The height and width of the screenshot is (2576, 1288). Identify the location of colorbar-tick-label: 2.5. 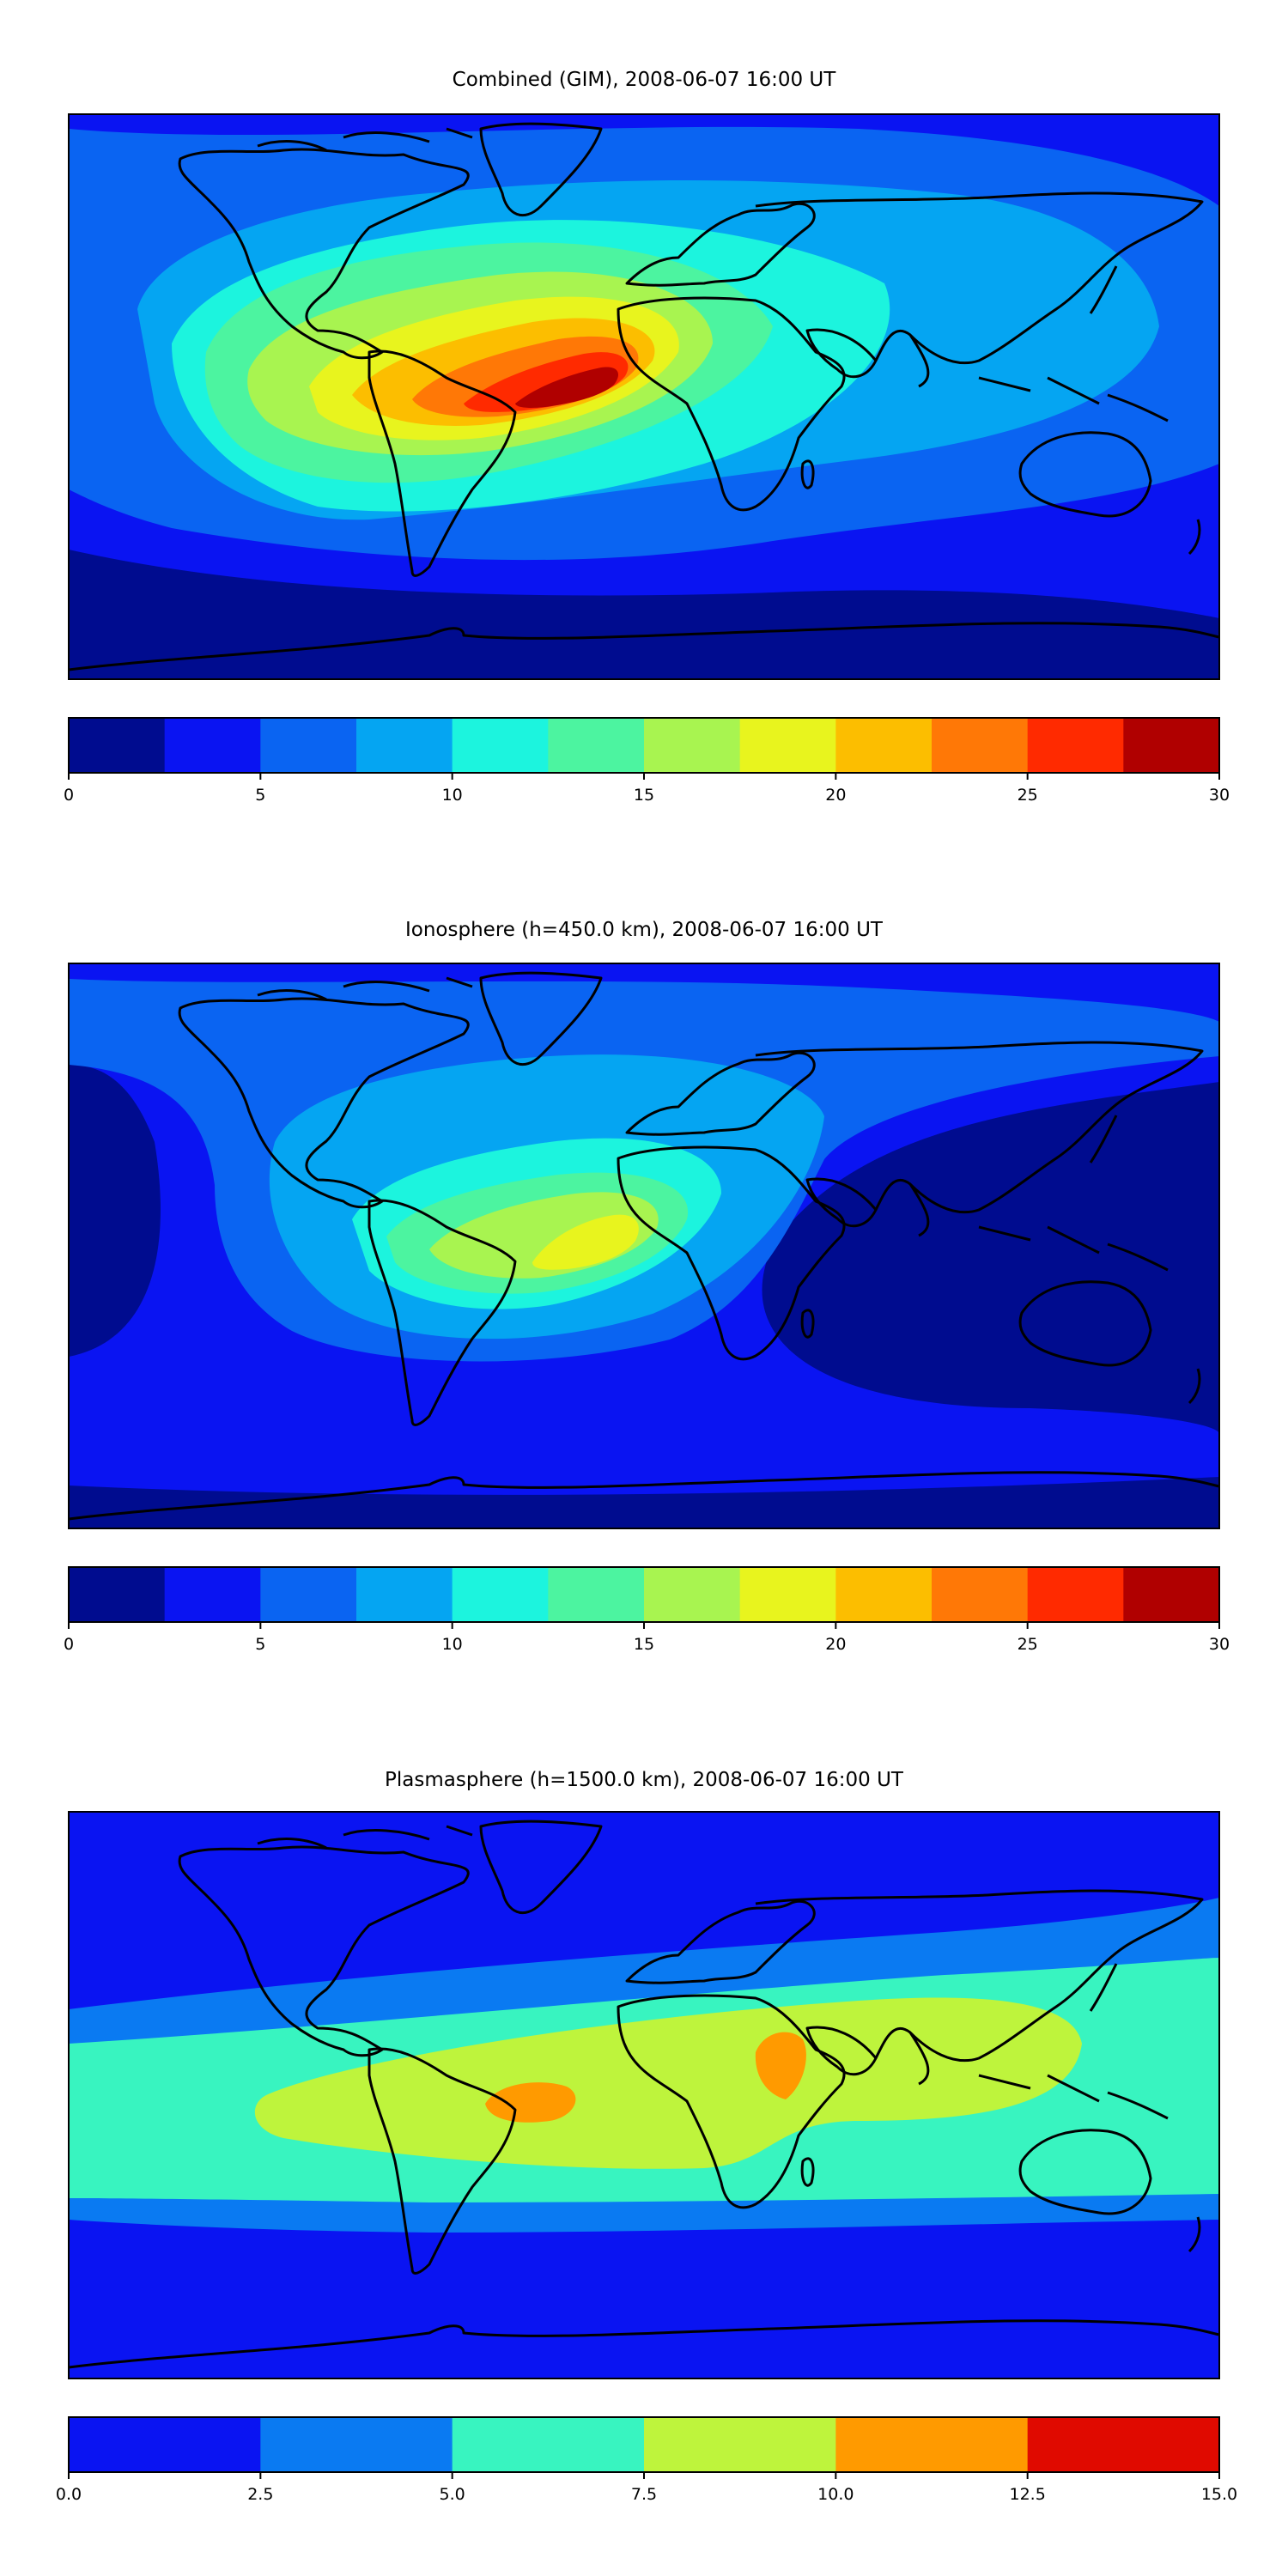
(260, 2494).